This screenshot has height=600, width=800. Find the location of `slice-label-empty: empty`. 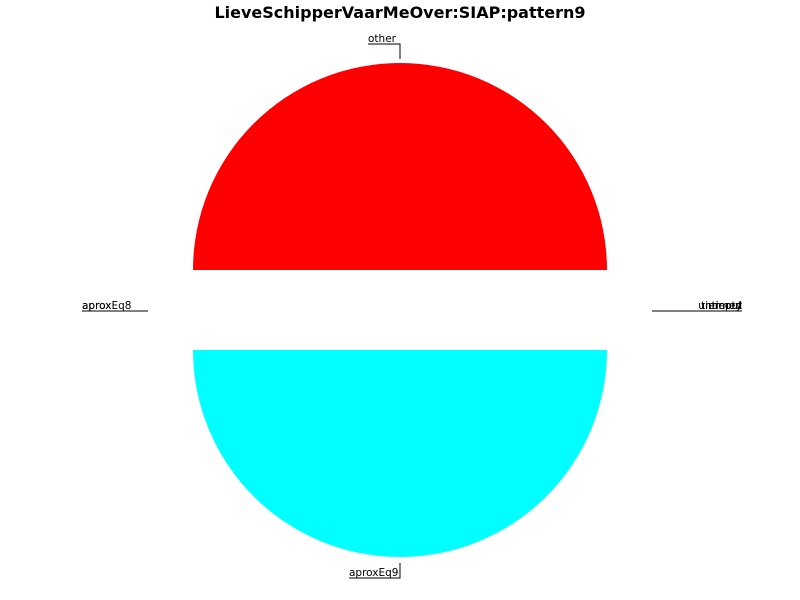

slice-label-empty: empty is located at coordinates (725, 306).